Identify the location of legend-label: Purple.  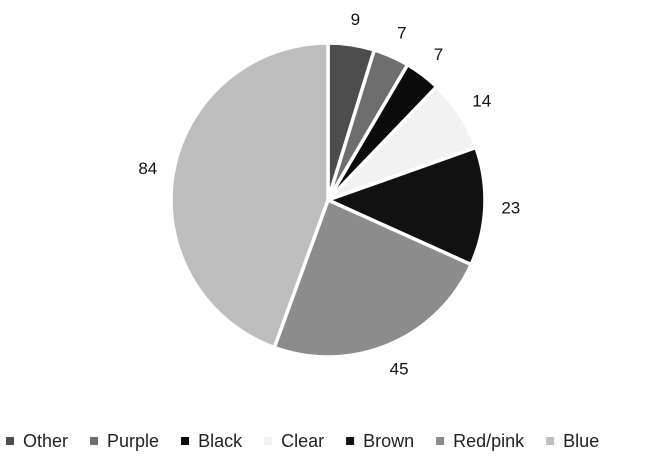
(133, 441).